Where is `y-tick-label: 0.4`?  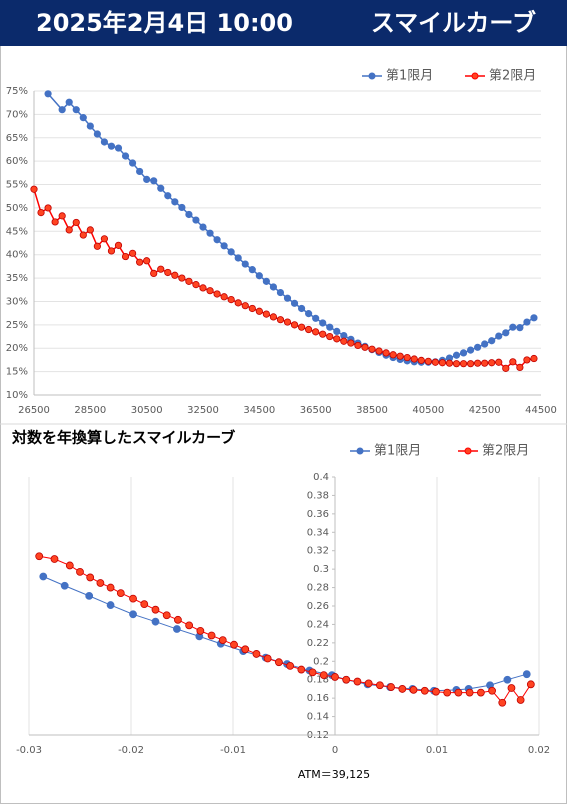 y-tick-label: 0.4 is located at coordinates (321, 477).